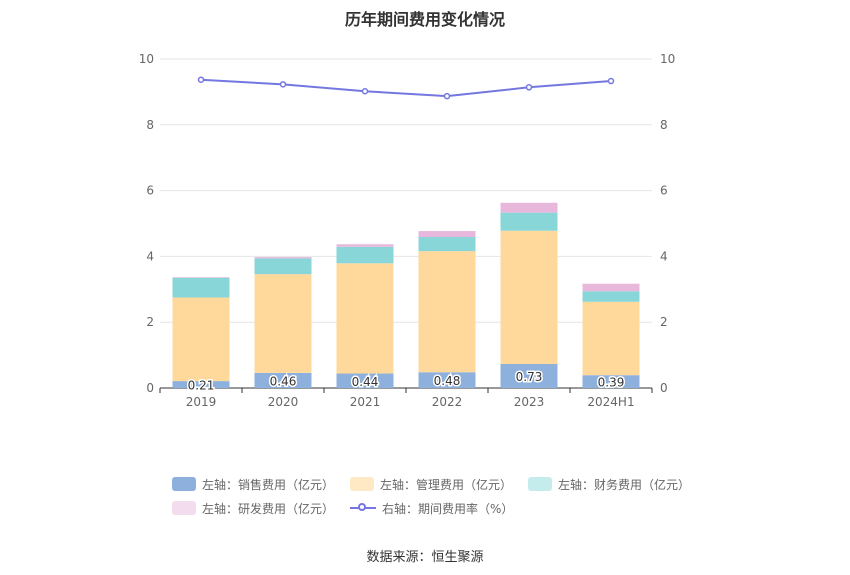 This screenshot has height=575, width=850. What do you see at coordinates (664, 256) in the screenshot?
I see `y-right-tick-label: 4` at bounding box center [664, 256].